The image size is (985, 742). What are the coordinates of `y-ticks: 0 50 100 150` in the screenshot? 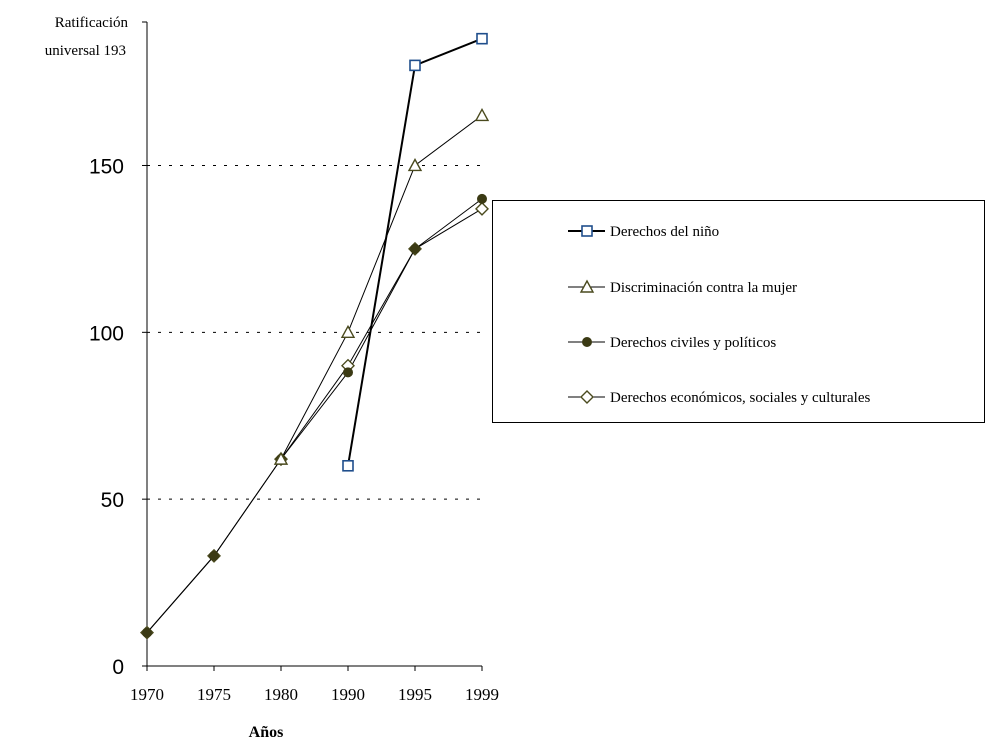 It's located at (118, 350).